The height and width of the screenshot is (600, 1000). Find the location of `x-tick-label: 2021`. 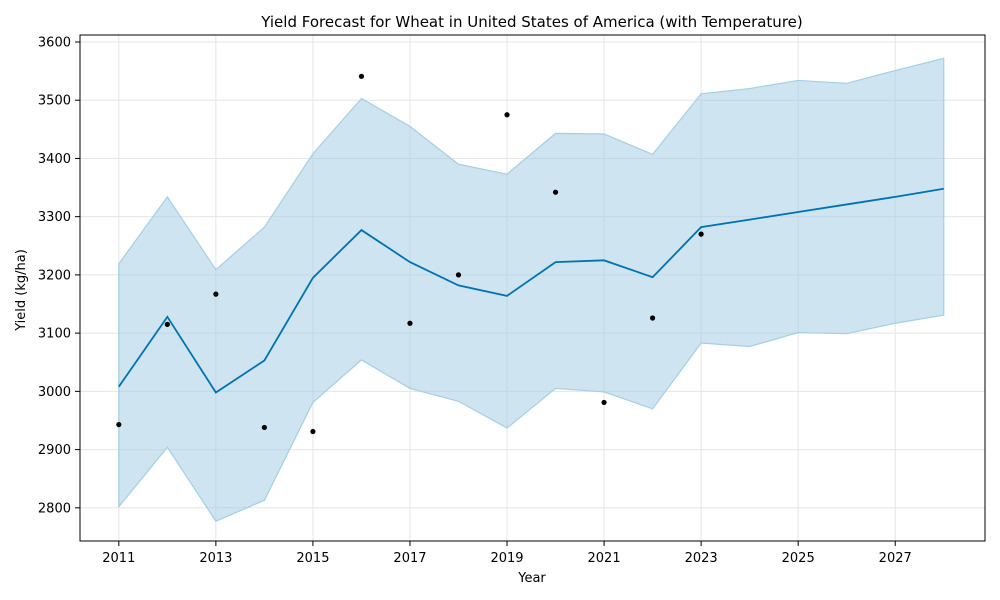

x-tick-label: 2021 is located at coordinates (604, 558).